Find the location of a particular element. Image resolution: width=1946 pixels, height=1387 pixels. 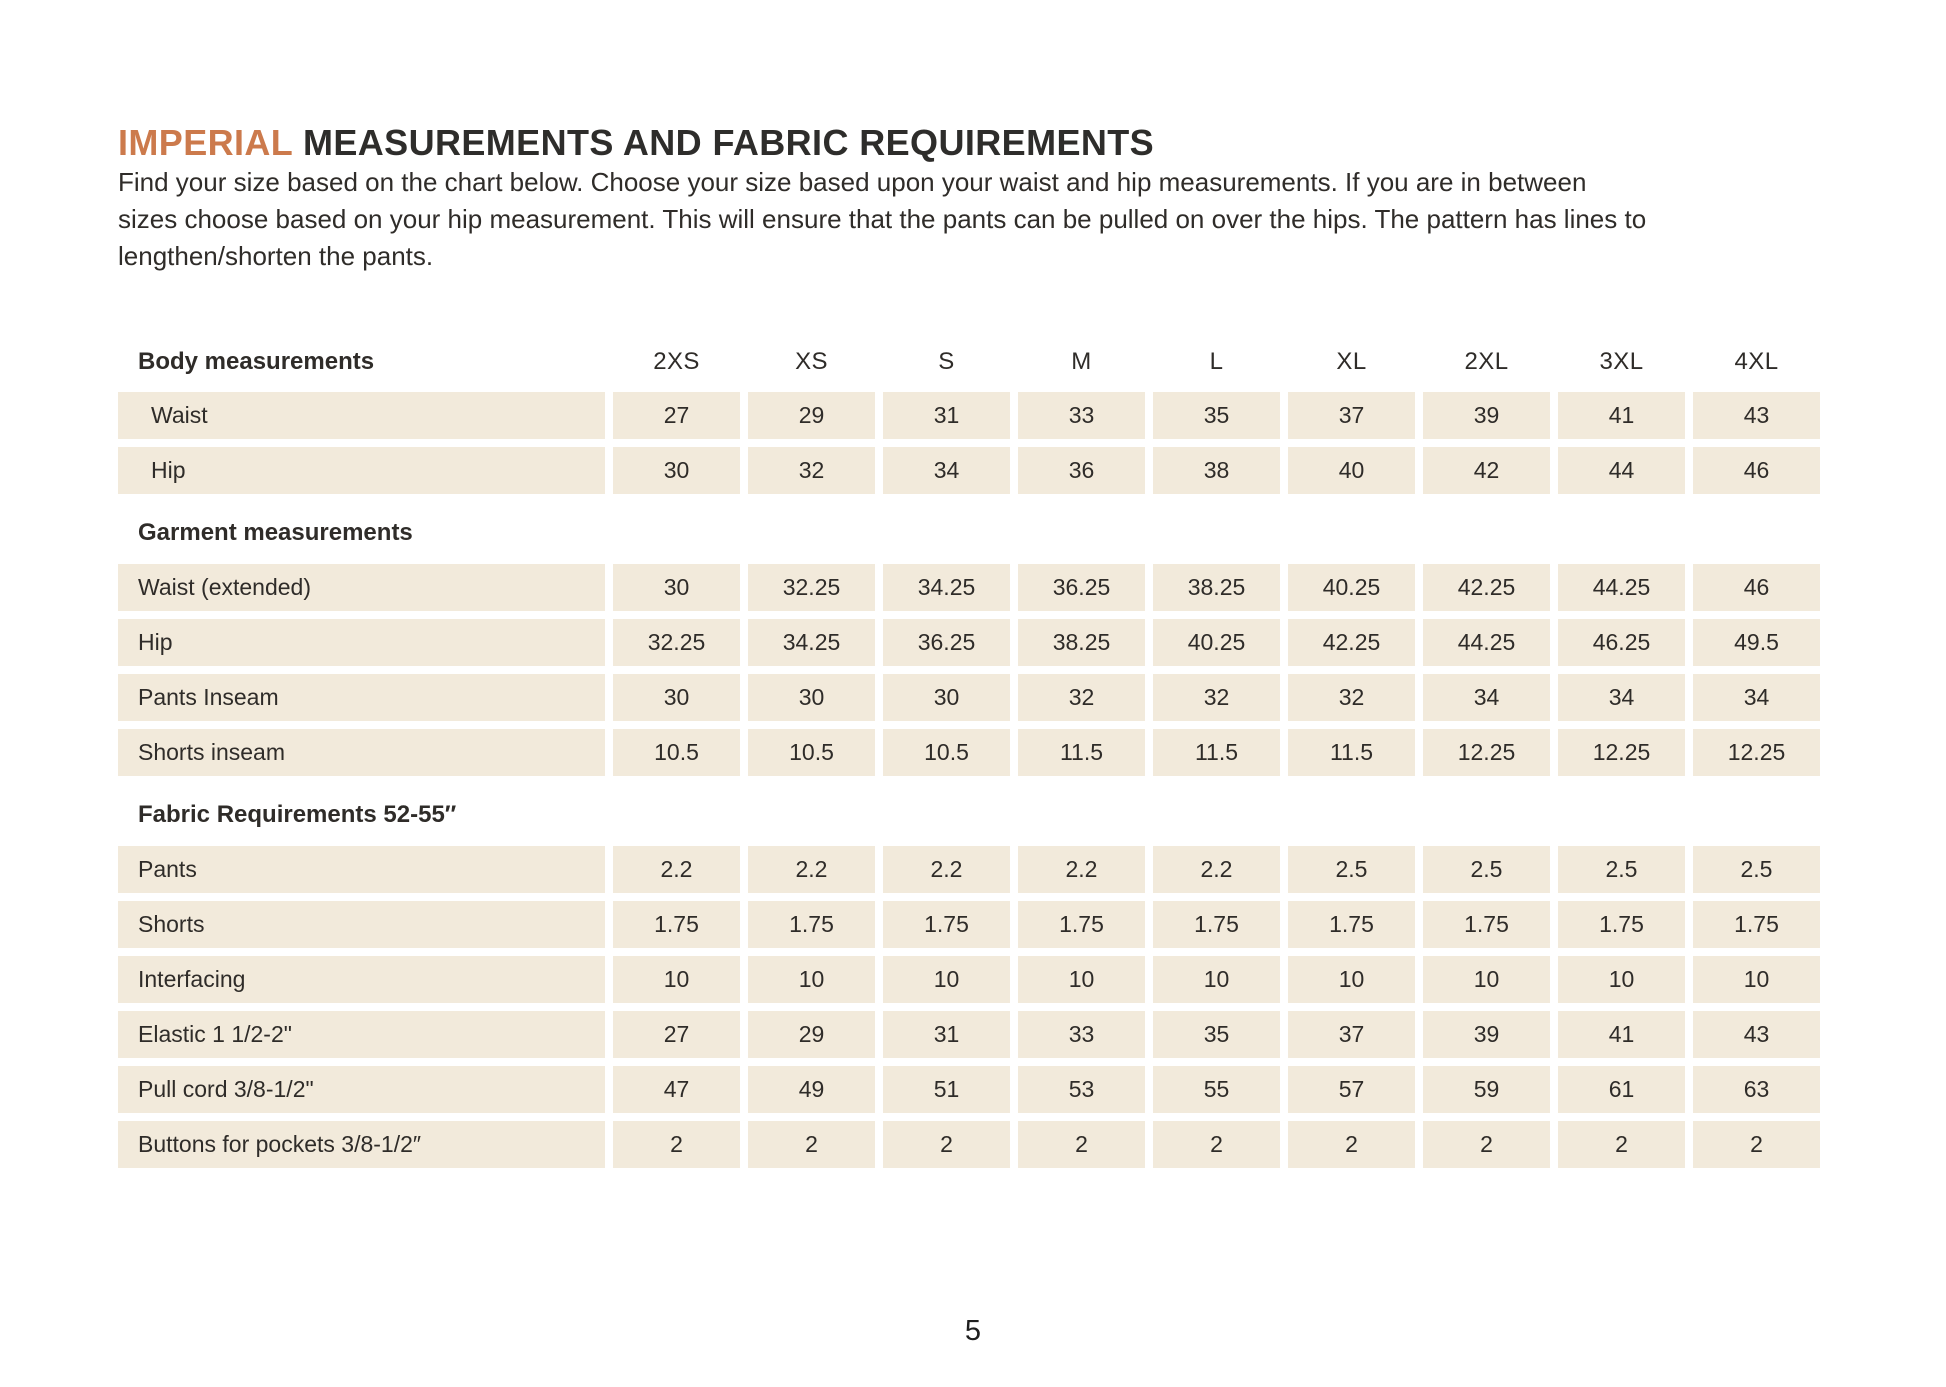

measurement-row: Buttons for pockets 3/8-1/2″ 2 2 2 2 2 2 2 2 2 is located at coordinates (969, 1144).